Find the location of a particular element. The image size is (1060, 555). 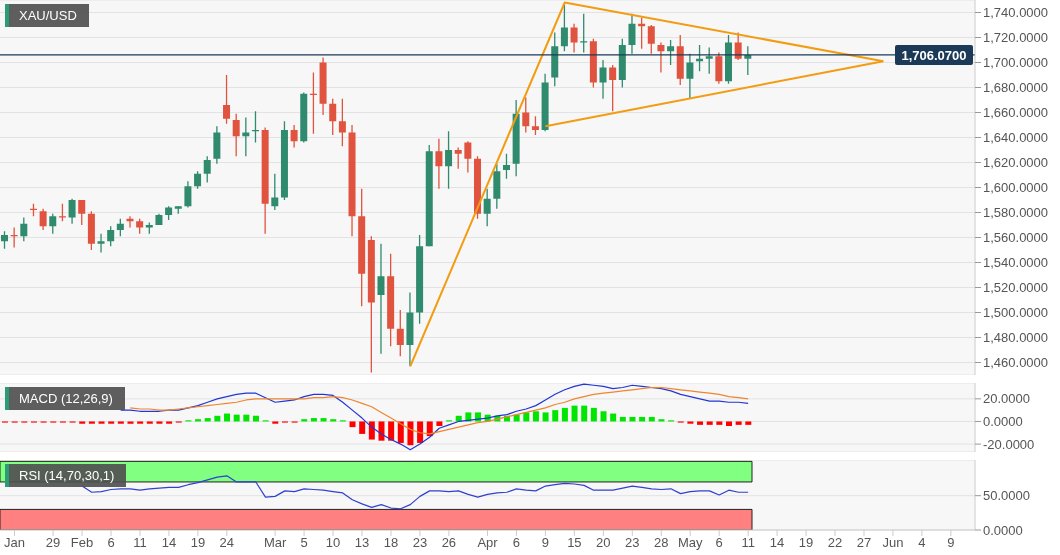

y-tick-label: 1,560.0000 is located at coordinates (1016, 238).